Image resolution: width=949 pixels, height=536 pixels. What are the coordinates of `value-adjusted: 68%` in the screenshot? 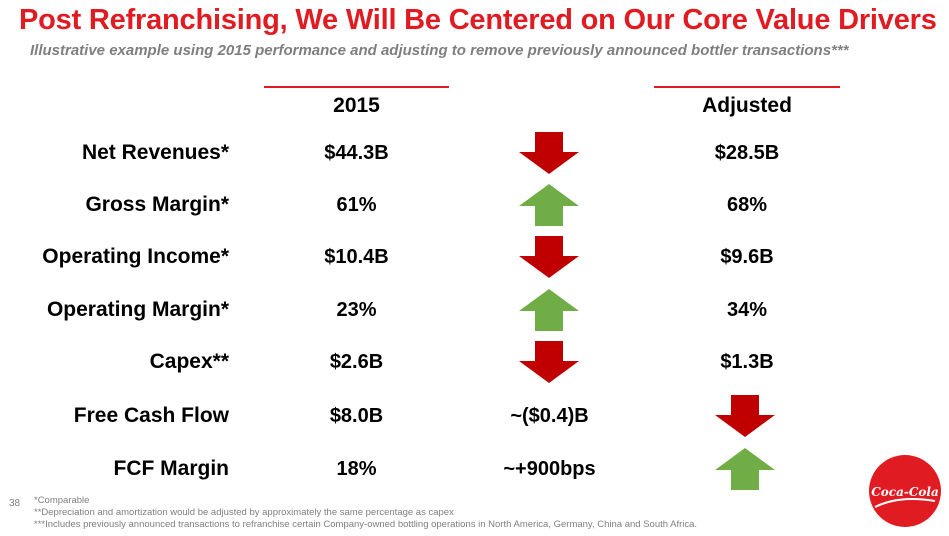 It's located at (747, 205).